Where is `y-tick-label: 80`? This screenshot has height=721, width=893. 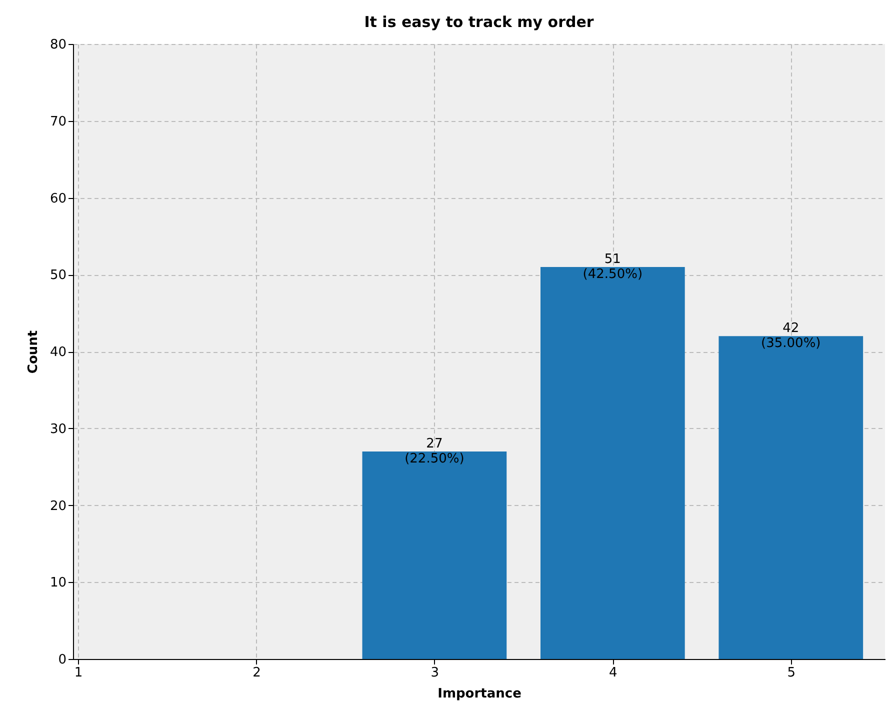
y-tick-label: 80 is located at coordinates (58, 45).